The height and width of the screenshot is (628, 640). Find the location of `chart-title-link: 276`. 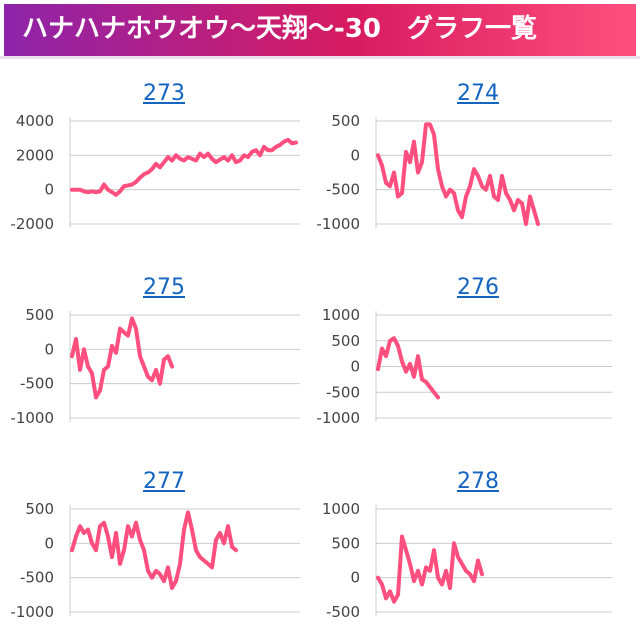

chart-title-link: 276 is located at coordinates (478, 287).